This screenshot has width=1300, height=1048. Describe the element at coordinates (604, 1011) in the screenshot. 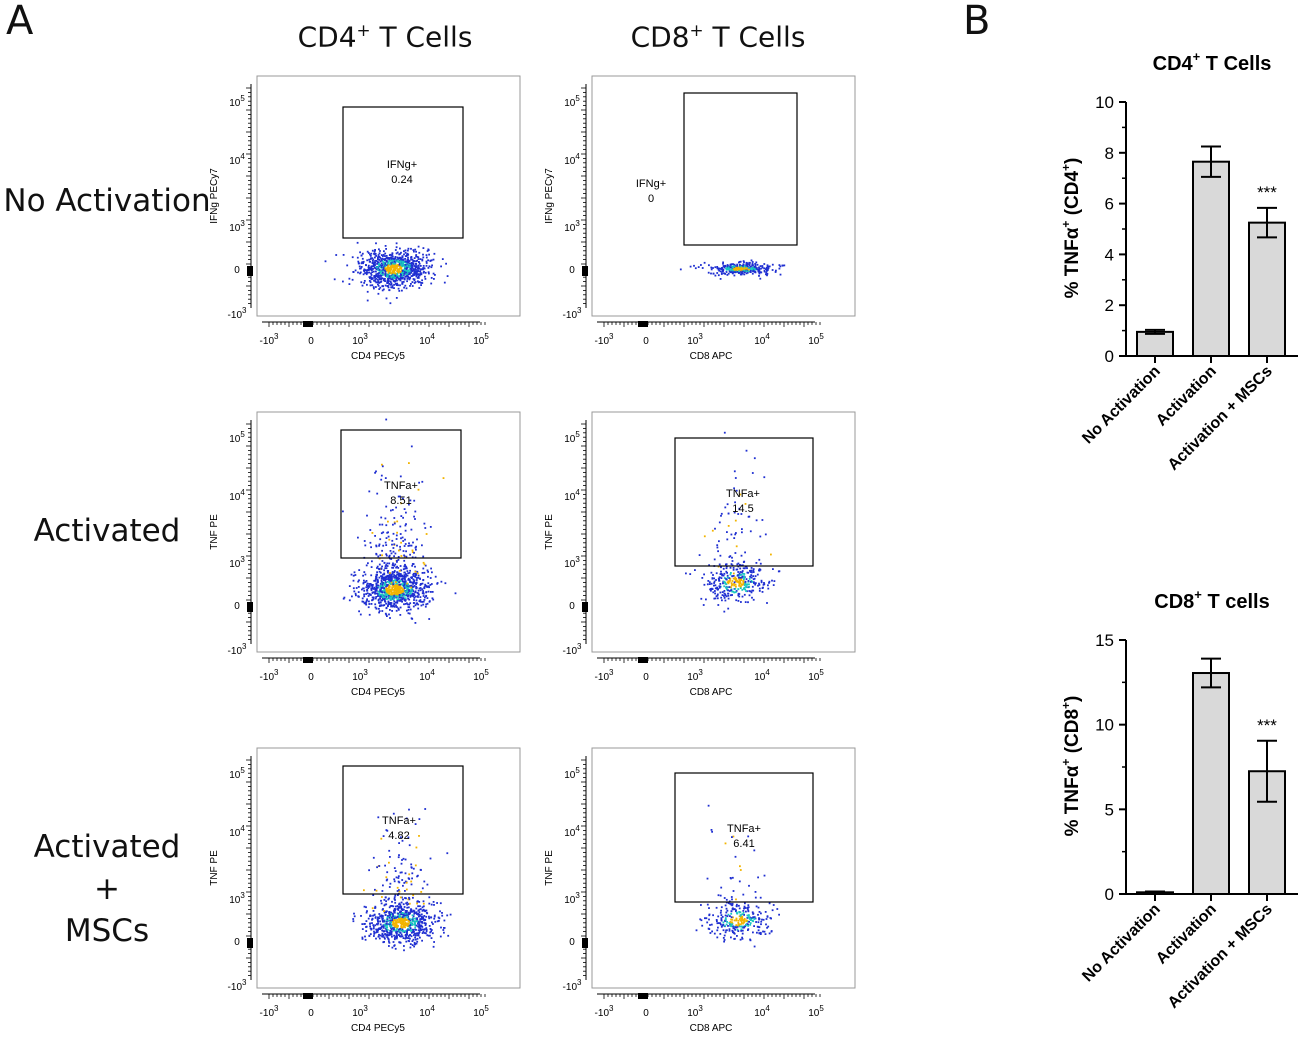

I see `x-tick-label: -103` at that location.